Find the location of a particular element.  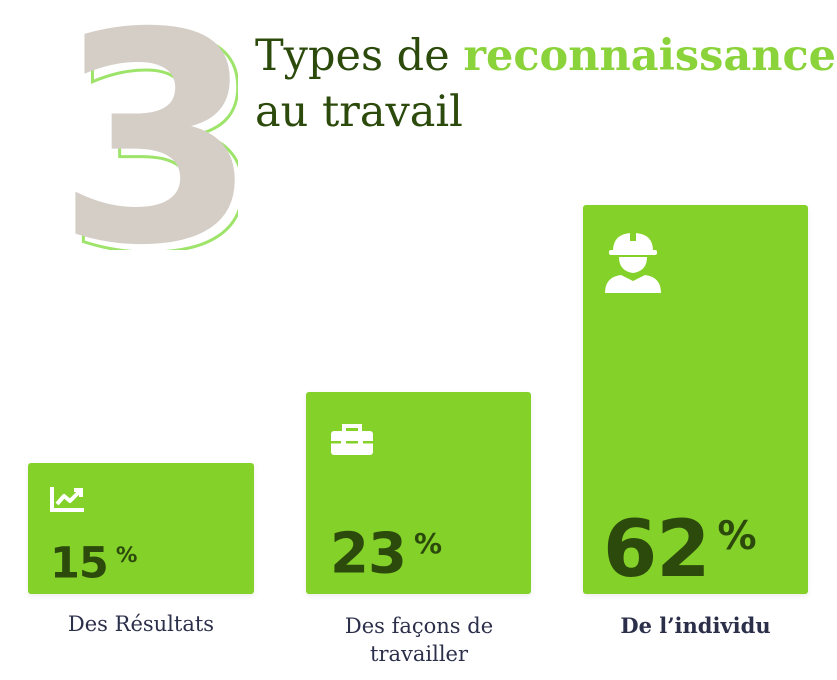

bar-value: 15% is located at coordinates (94, 563).